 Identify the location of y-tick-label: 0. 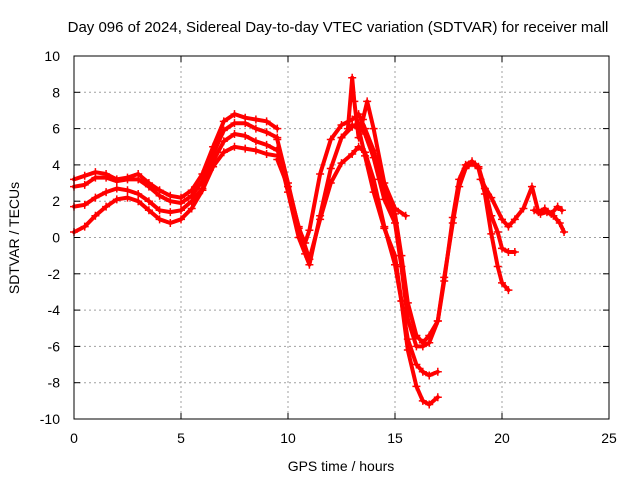
(56, 238).